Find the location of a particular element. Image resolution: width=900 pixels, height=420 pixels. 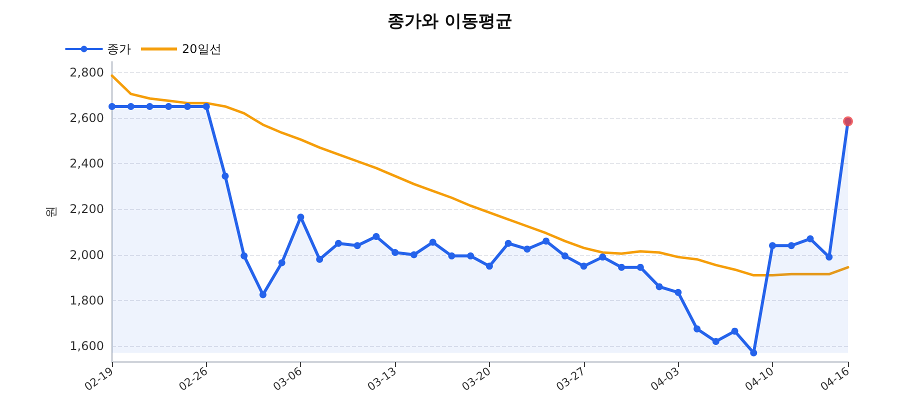

y-axis-title: 원 is located at coordinates (51, 212).